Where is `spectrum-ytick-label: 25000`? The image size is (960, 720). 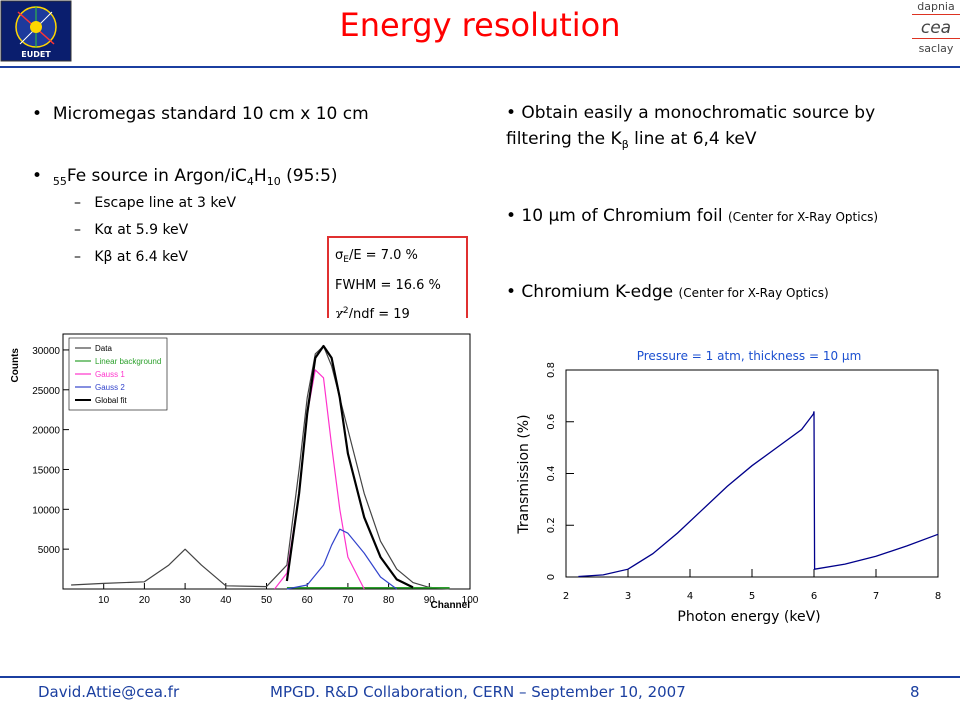
spectrum-ytick-label: 25000 is located at coordinates (46, 391).